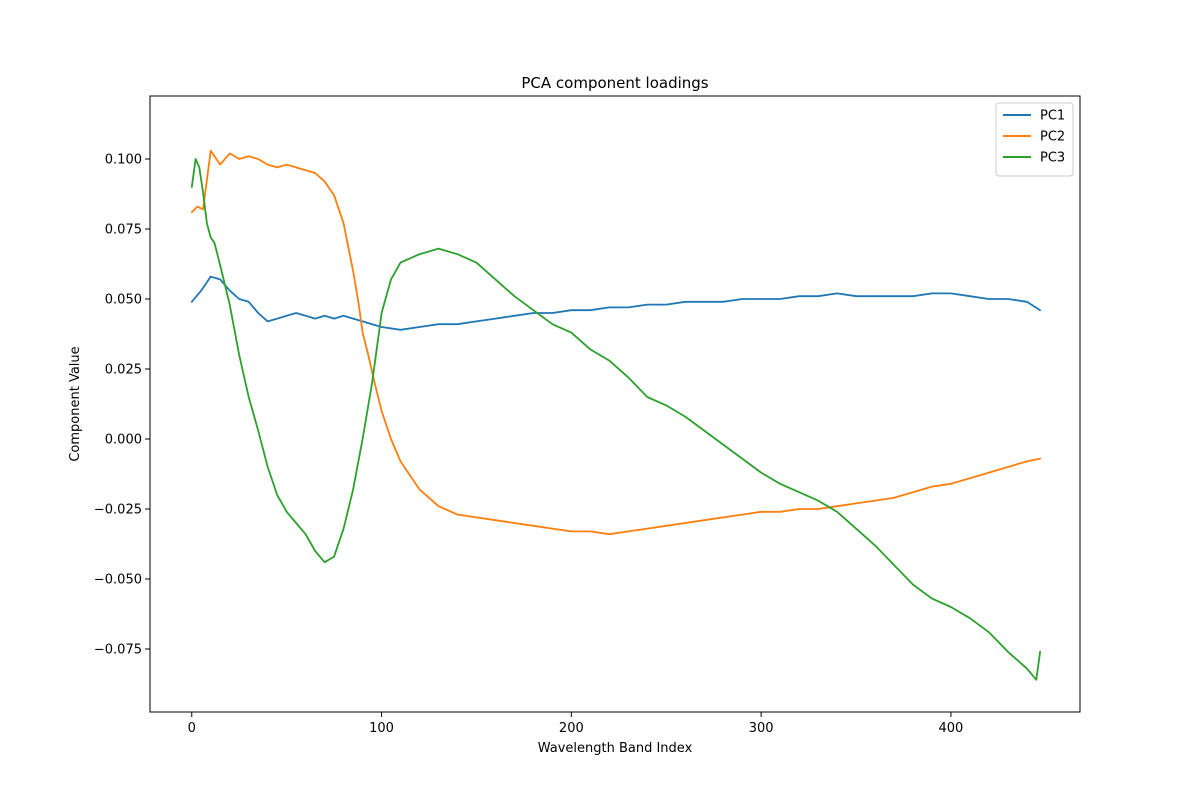 The height and width of the screenshot is (805, 1200). I want to click on x-tick-label: 0, so click(192, 728).